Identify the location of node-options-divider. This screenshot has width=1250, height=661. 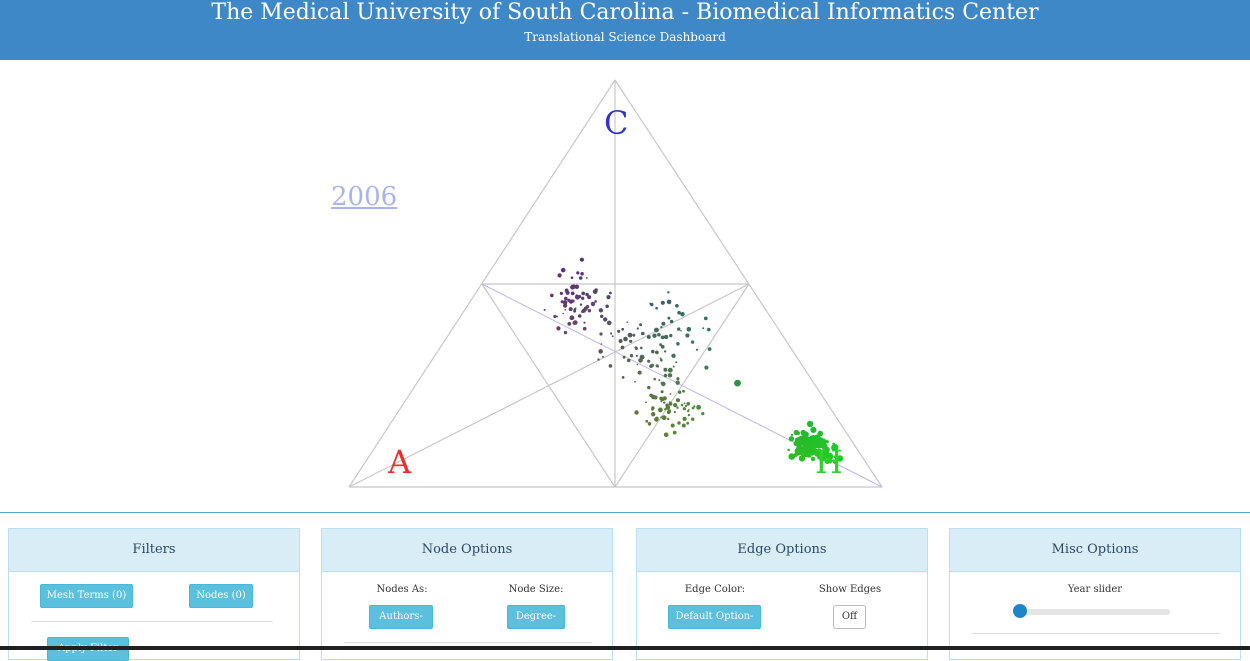
(468, 642).